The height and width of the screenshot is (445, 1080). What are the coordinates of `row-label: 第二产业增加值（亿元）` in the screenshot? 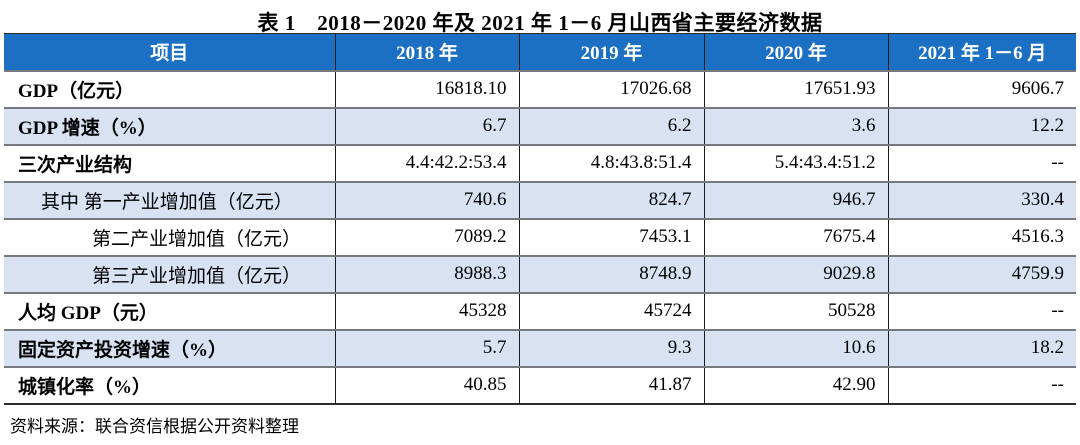 It's located at (197, 239).